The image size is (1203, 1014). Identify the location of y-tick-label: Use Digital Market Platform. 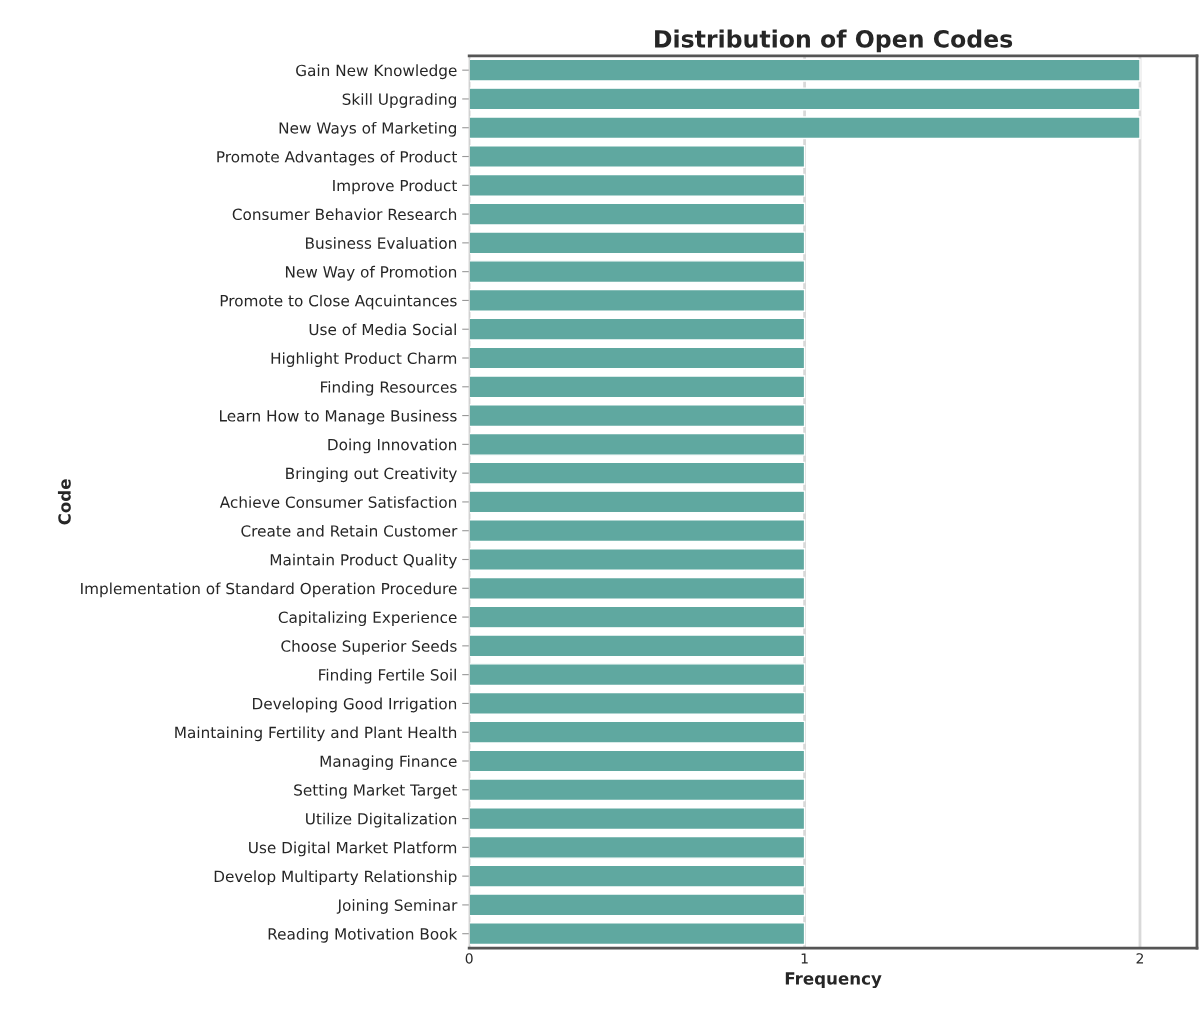
(353, 849).